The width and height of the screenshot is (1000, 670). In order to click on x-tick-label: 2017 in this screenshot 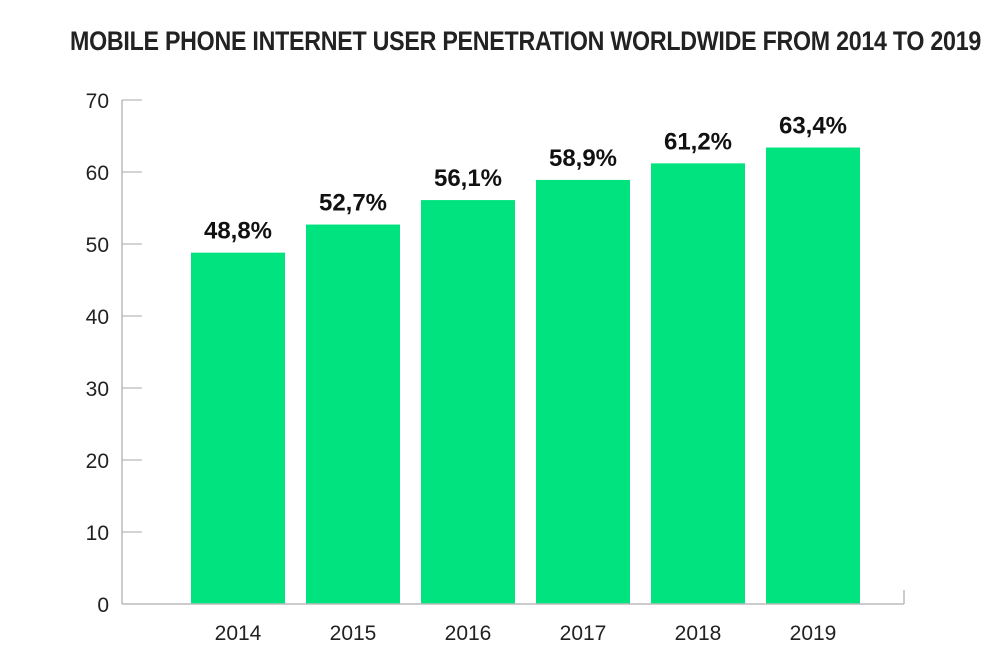, I will do `click(583, 633)`.